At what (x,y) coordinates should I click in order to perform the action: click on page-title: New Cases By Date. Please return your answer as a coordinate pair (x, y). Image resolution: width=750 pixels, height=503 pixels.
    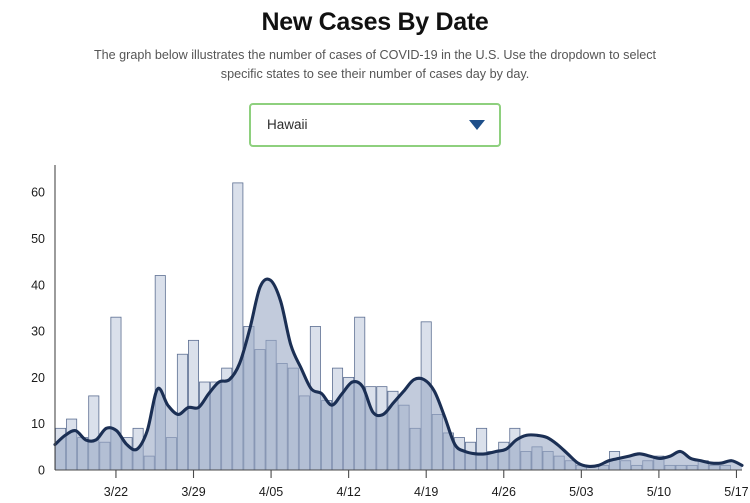
    Looking at the image, I should click on (375, 22).